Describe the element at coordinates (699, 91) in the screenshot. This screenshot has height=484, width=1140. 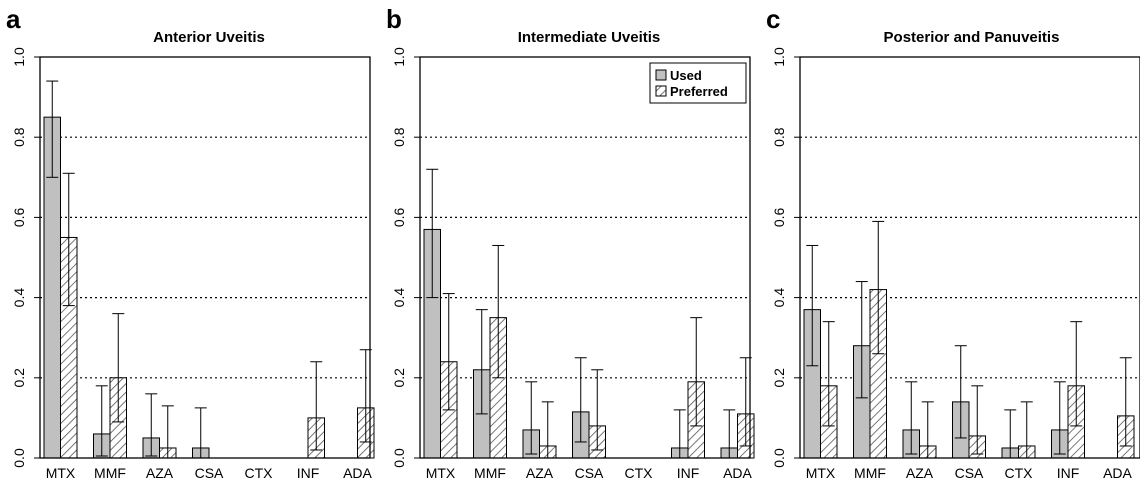
I see `legend-label-preferred: Preferred` at that location.